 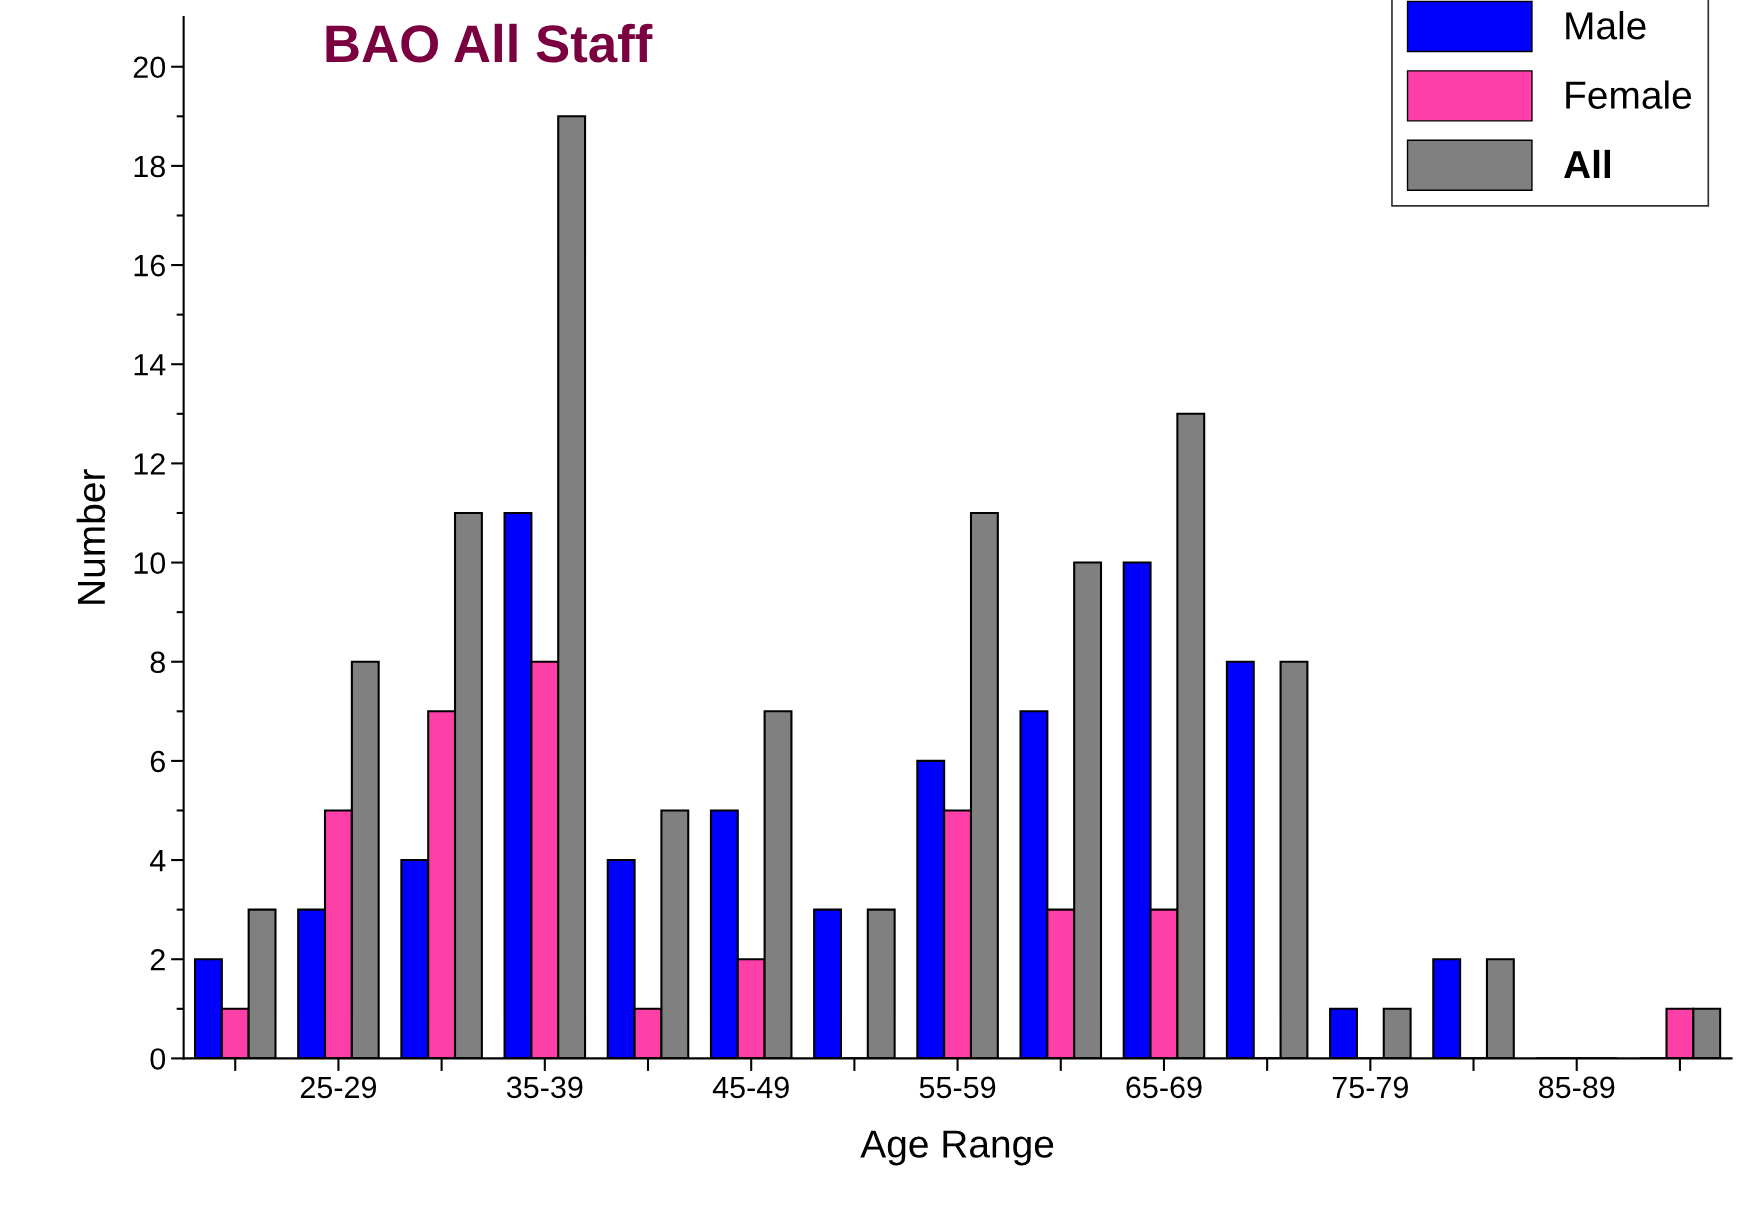 What do you see at coordinates (957, 1087) in the screenshot?
I see `x-tick-label: 55-59` at bounding box center [957, 1087].